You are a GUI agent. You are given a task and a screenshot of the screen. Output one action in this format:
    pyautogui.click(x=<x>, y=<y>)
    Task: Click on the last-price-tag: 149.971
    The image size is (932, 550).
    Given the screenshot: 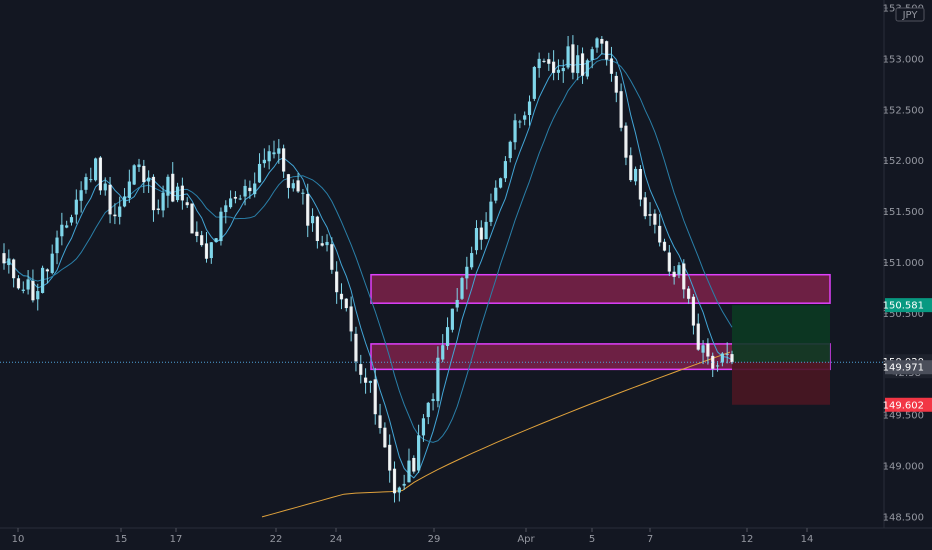 What is the action you would take?
    pyautogui.click(x=903, y=368)
    